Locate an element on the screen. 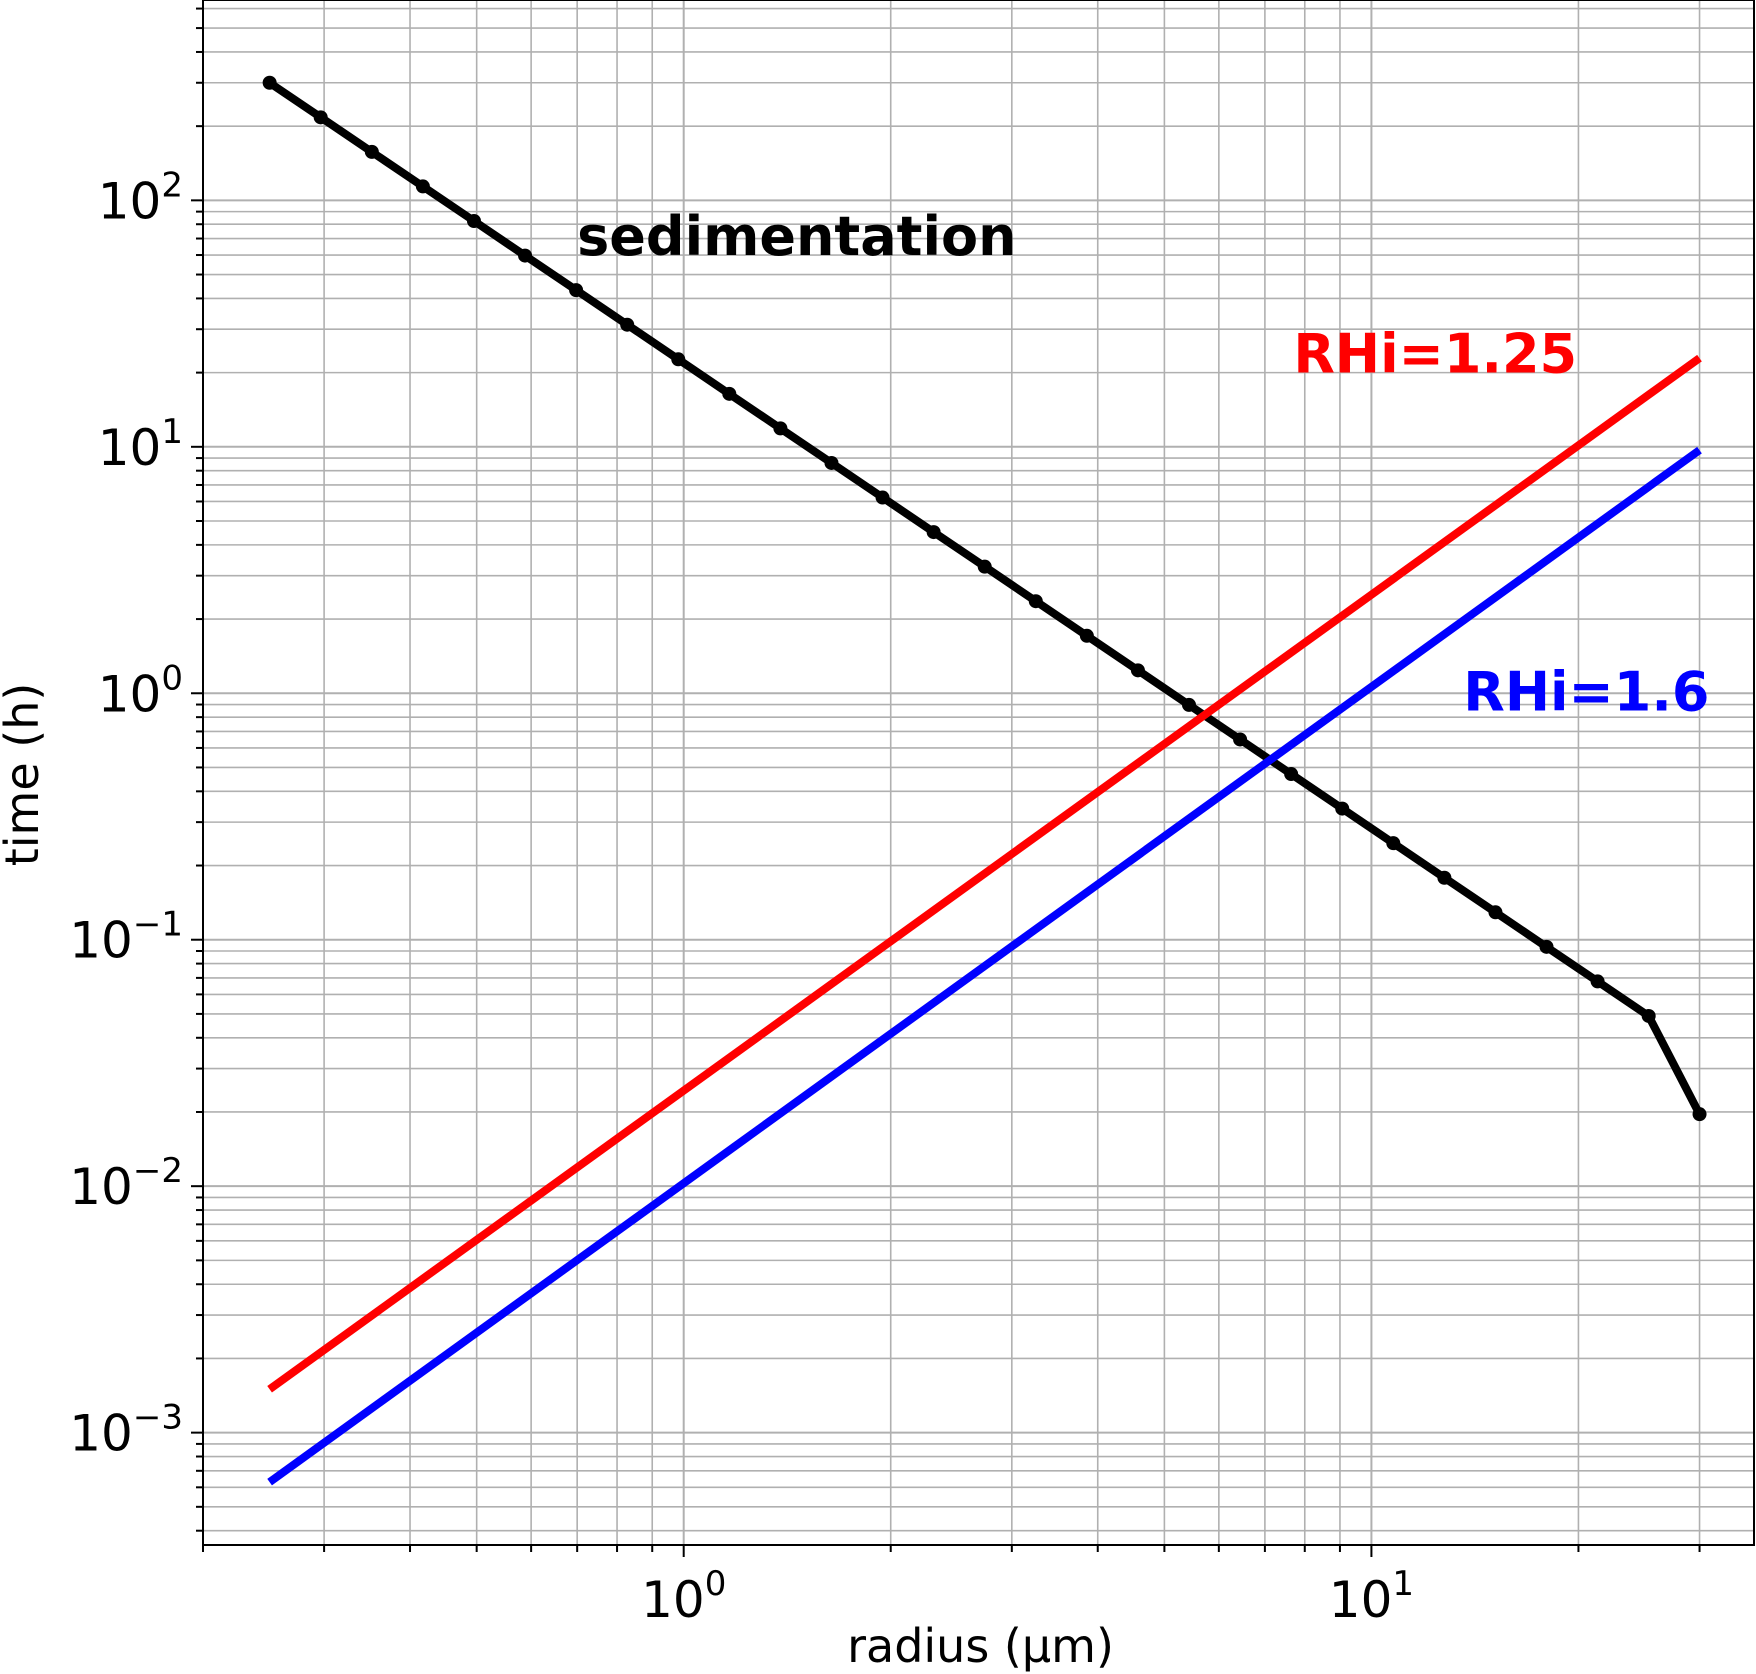 The image size is (1756, 1674). y-tick-label: 10¹ is located at coordinates (140, 444).